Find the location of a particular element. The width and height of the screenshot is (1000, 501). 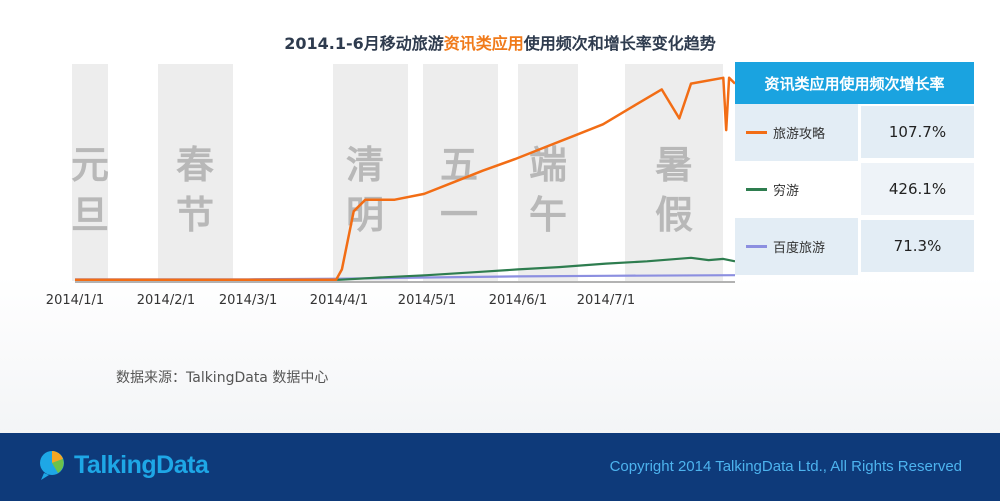

legend-label: 百度旅游 is located at coordinates (799, 248).